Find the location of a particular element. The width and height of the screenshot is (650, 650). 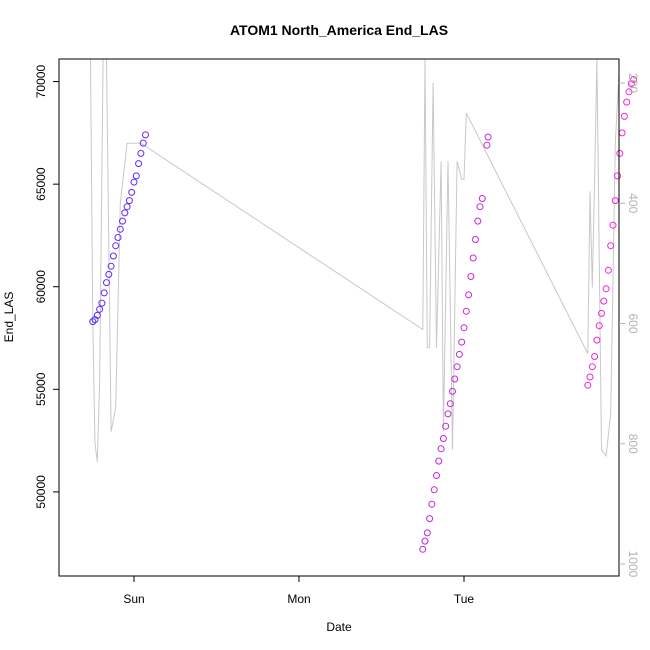

y2-tick-label: 800 is located at coordinates (633, 444).